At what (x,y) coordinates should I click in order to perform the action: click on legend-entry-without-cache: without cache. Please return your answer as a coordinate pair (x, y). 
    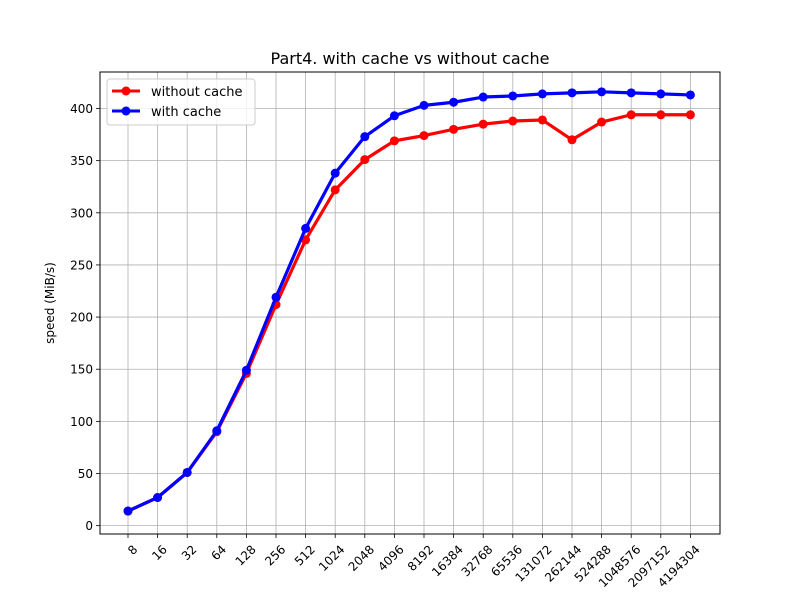
    Looking at the image, I should click on (177, 92).